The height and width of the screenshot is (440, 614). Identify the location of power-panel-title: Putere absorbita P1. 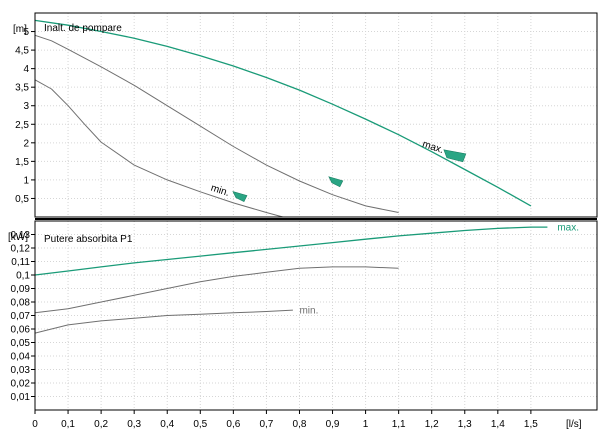
(88, 239).